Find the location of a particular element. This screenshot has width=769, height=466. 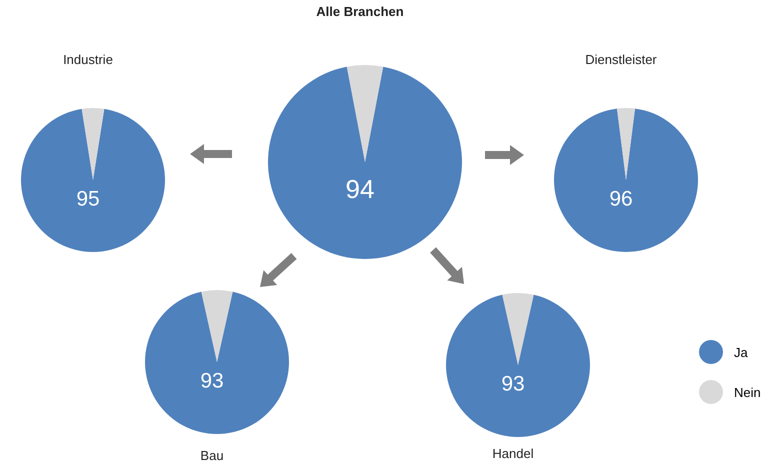

chart-title: Dienstleister is located at coordinates (621, 59).